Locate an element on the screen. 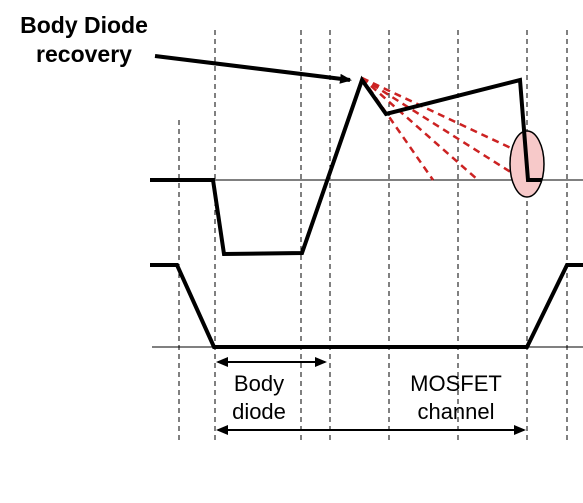  annotation-label-line-1: Body Diode is located at coordinates (84, 25).